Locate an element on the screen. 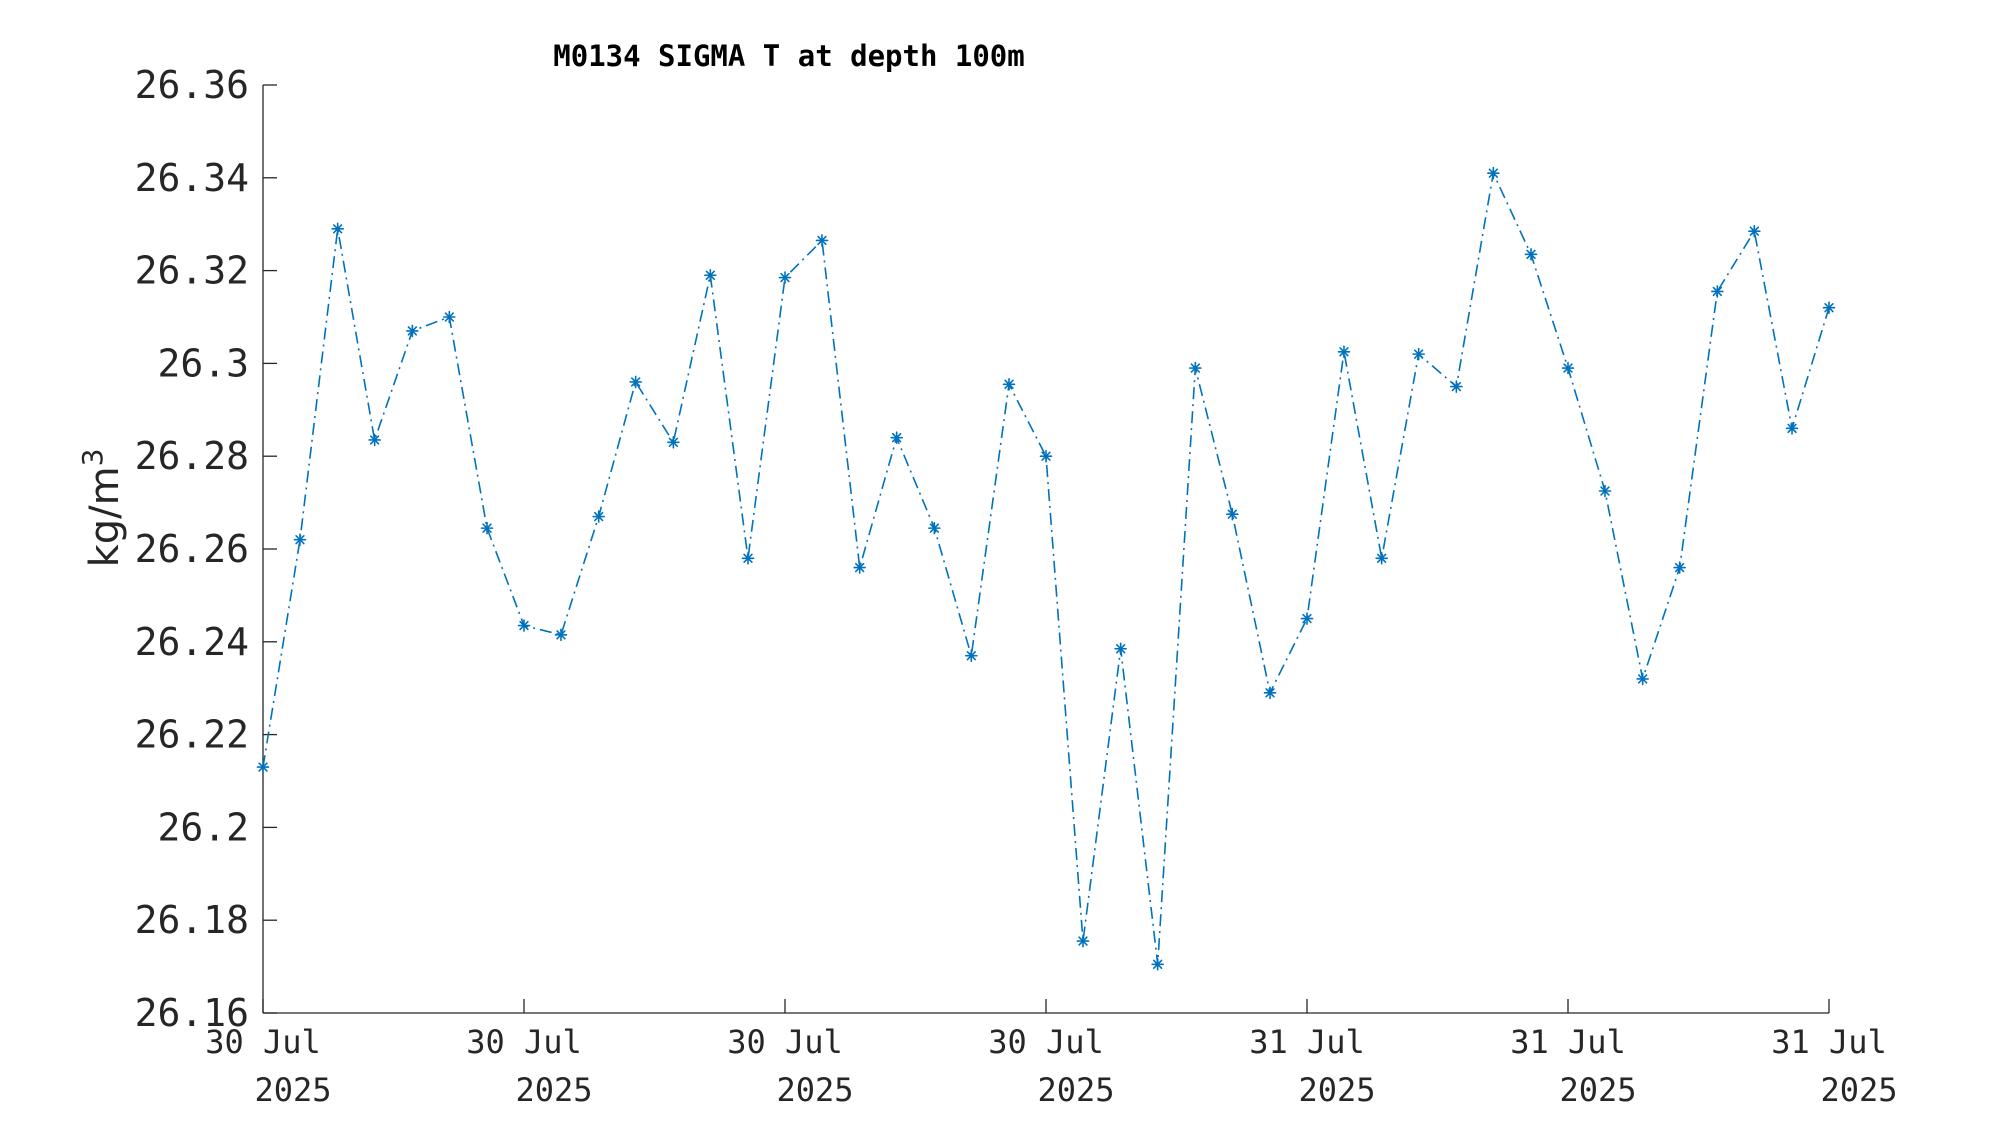 The image size is (2000, 1125). y-tick-label: 26.22 is located at coordinates (192, 735).